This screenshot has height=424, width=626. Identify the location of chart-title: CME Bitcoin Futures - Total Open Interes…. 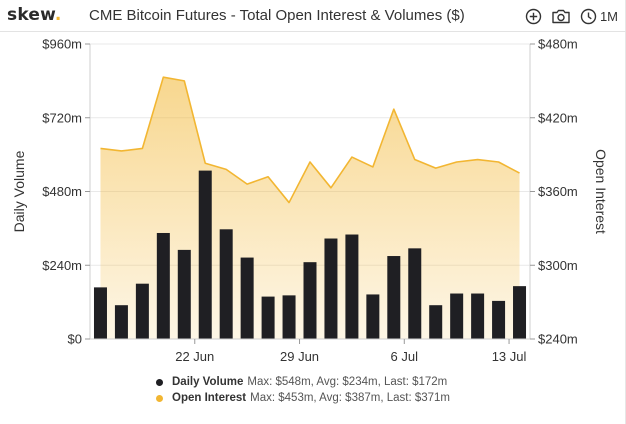
(277, 15).